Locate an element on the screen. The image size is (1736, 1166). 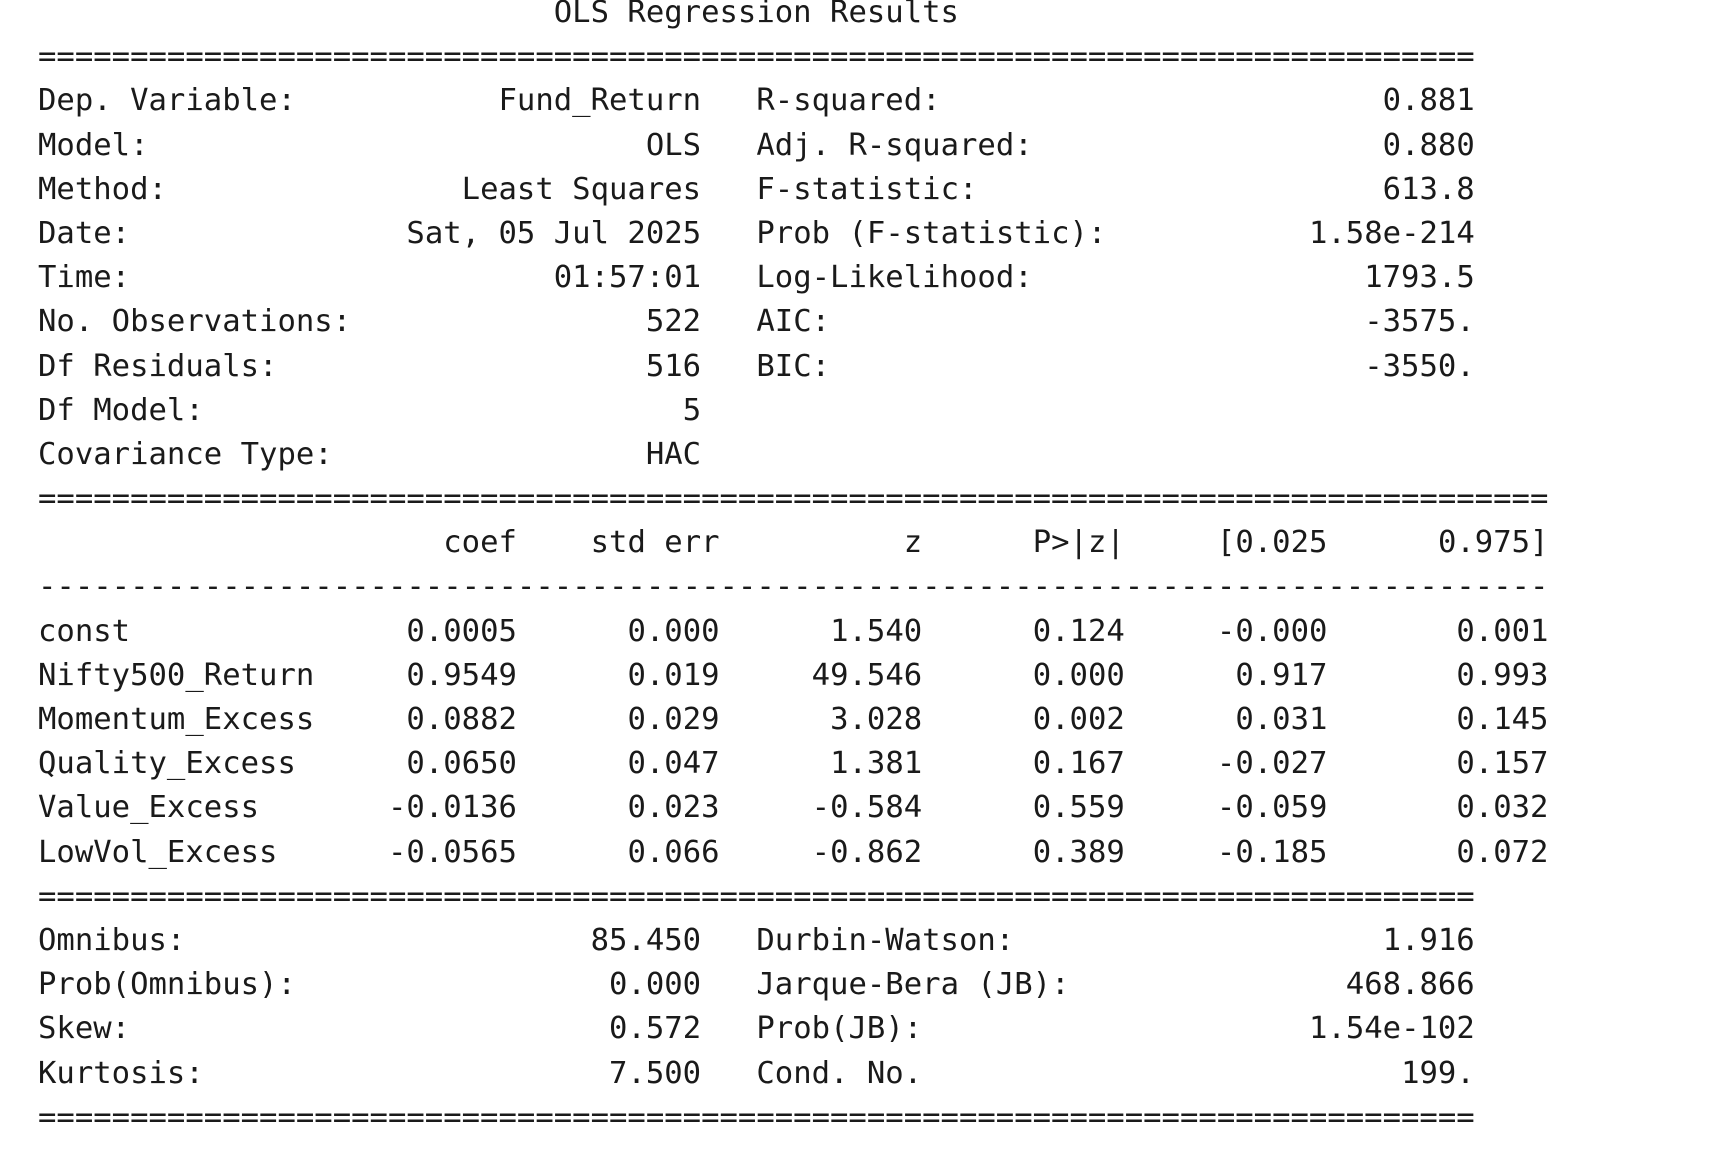
summary-label2: Adj. R-squared: is located at coordinates (894, 145).